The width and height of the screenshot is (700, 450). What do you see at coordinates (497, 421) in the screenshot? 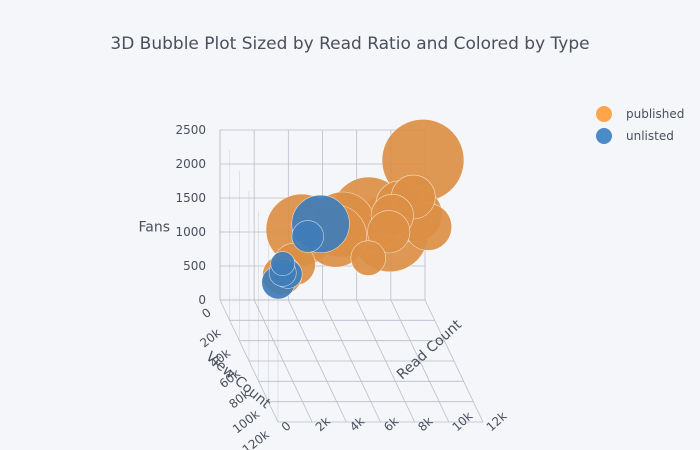
I see `y-tick-label: 12k` at bounding box center [497, 421].